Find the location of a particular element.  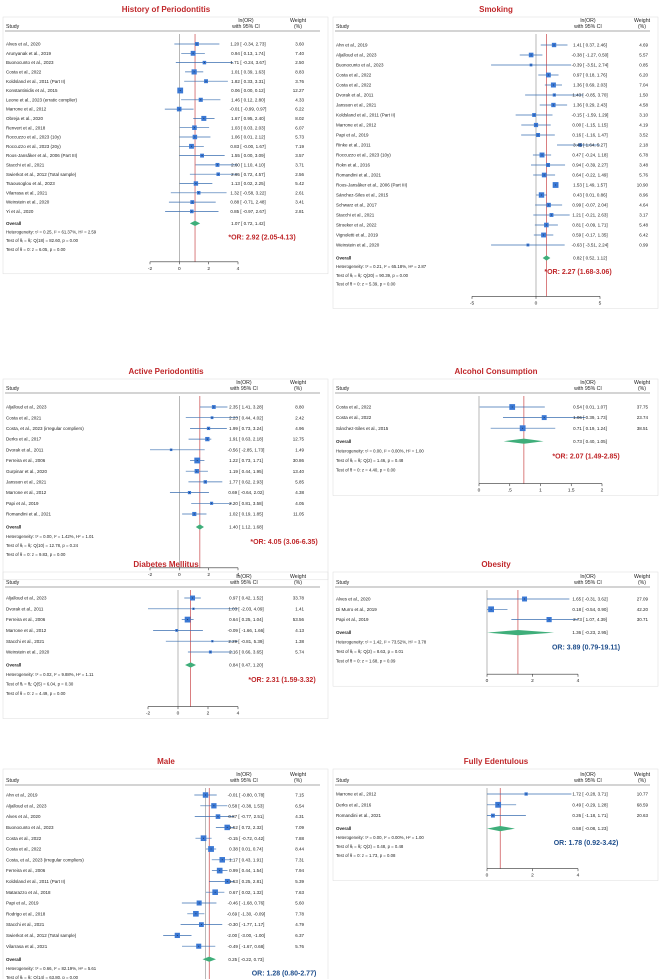

effect-size-value: 1.55 [ 0.00, 3.09] is located at coordinates (248, 155).